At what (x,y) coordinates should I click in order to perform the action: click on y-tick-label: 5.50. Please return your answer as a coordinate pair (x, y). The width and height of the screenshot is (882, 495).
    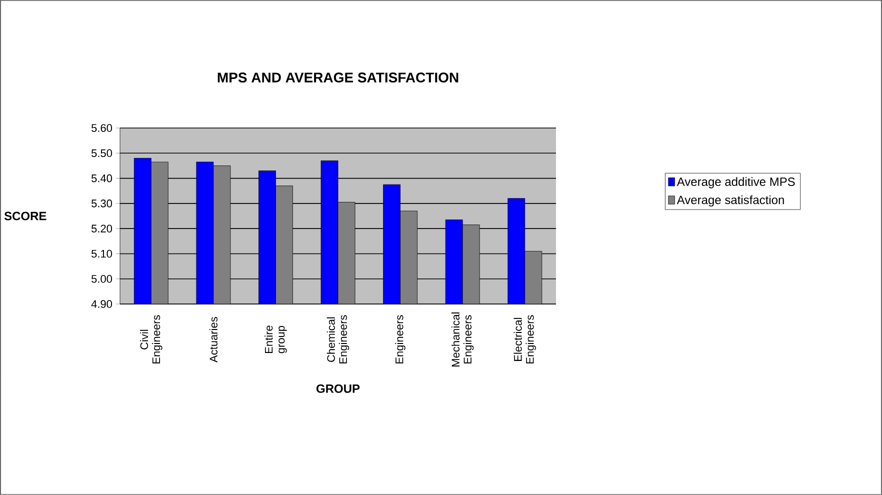
    Looking at the image, I should click on (102, 153).